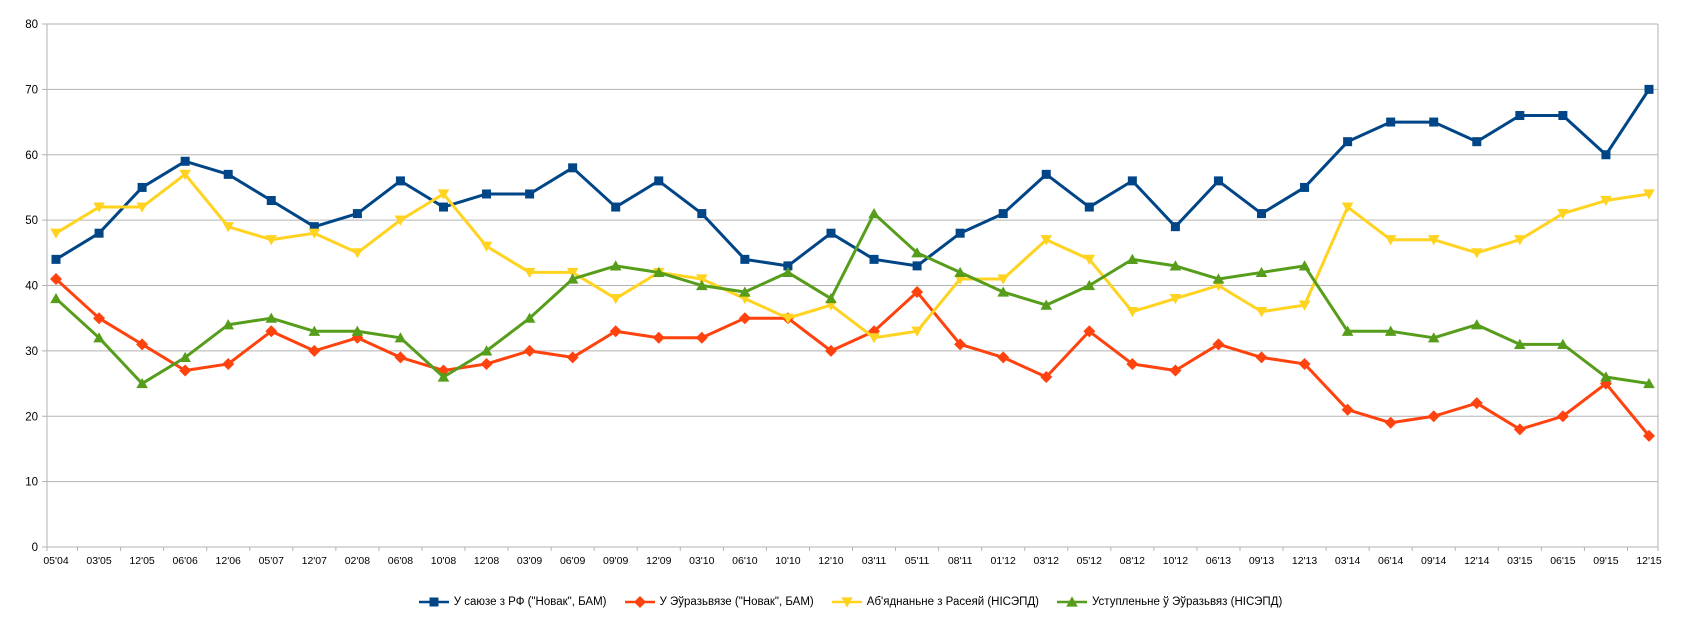  Describe the element at coordinates (846, 602) in the screenshot. I see `legend-marker` at that location.